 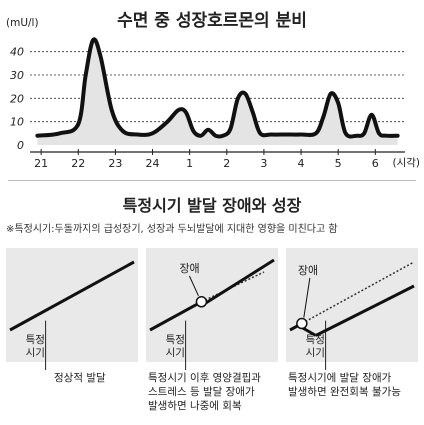 What do you see at coordinates (212, 180) in the screenshot?
I see `section-divider` at bounding box center [212, 180].